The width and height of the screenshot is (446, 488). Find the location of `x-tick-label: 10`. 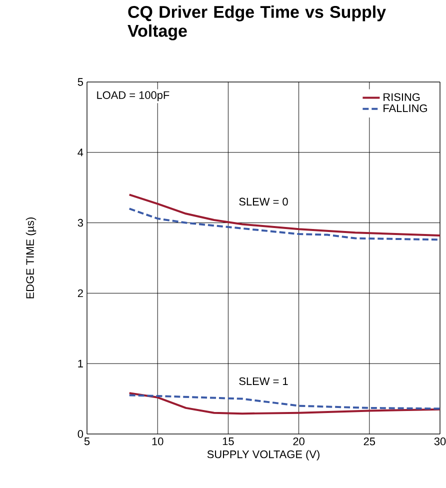

x-tick-label: 10 is located at coordinates (158, 442).